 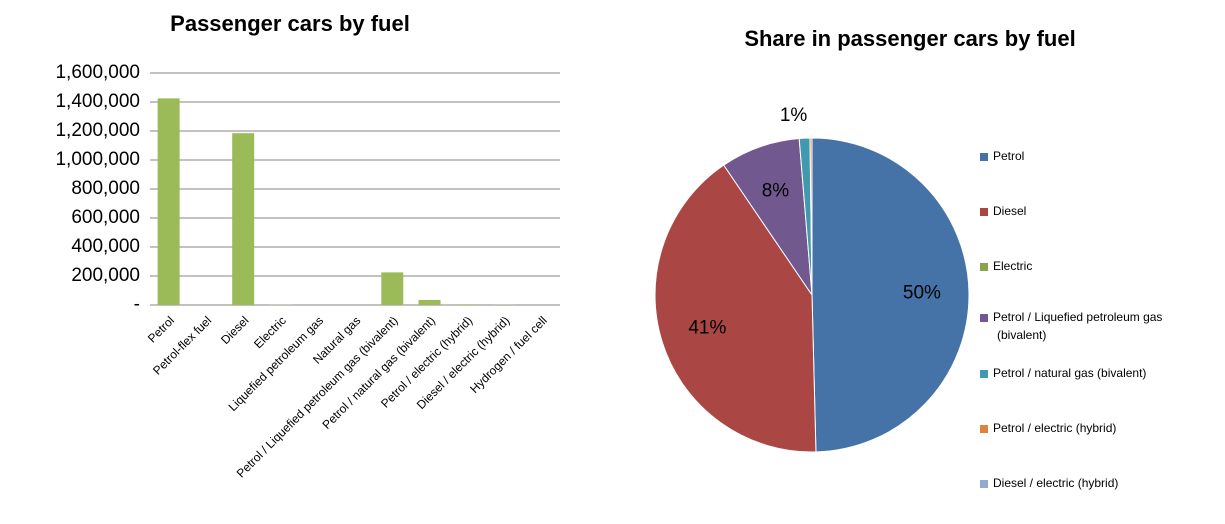 I want to click on y-tick-label: 1,000,000, so click(x=97, y=159).